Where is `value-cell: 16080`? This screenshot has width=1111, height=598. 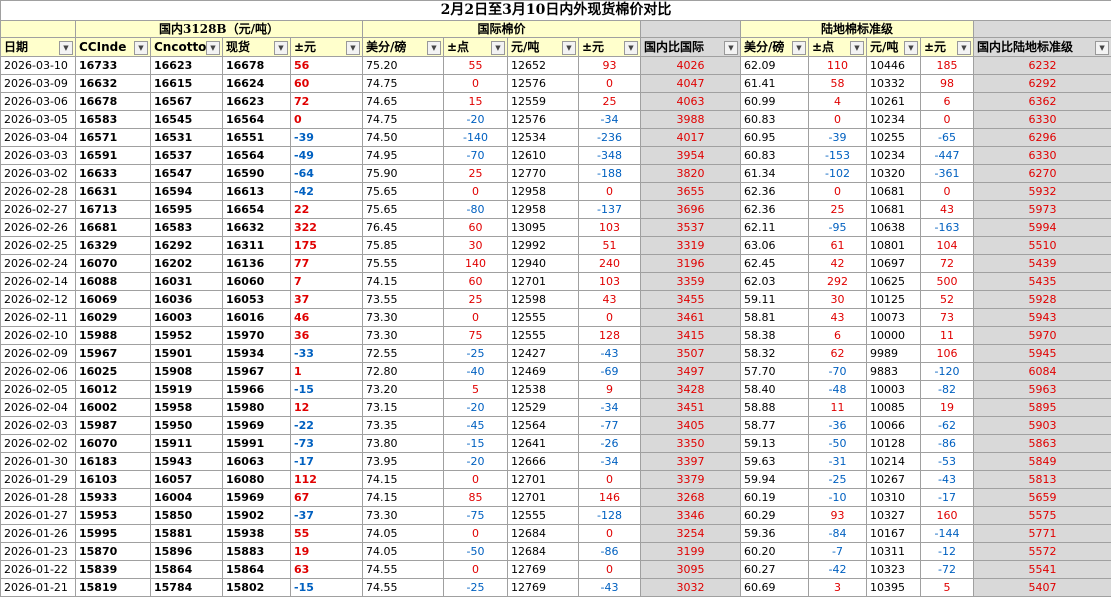 value-cell: 16080 is located at coordinates (256, 479).